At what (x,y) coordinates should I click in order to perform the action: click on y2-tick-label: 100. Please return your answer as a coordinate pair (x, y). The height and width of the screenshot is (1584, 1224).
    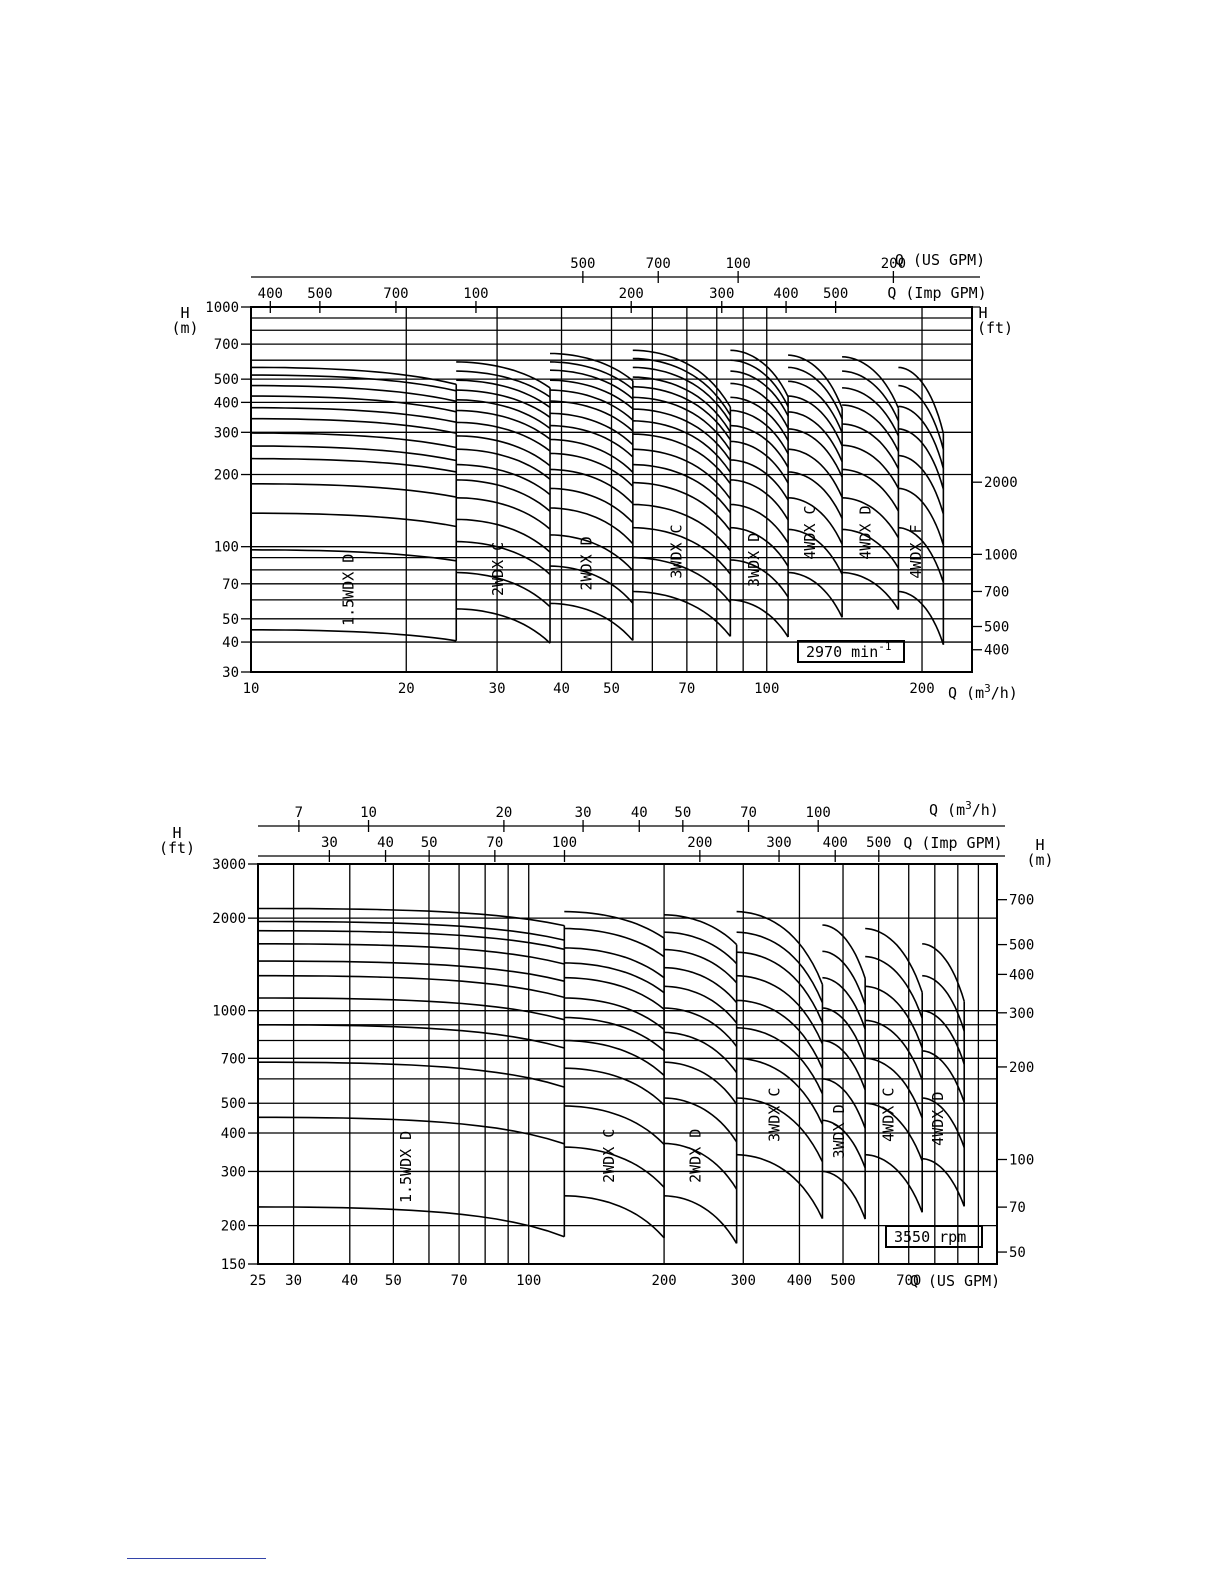
    Looking at the image, I should click on (1021, 1160).